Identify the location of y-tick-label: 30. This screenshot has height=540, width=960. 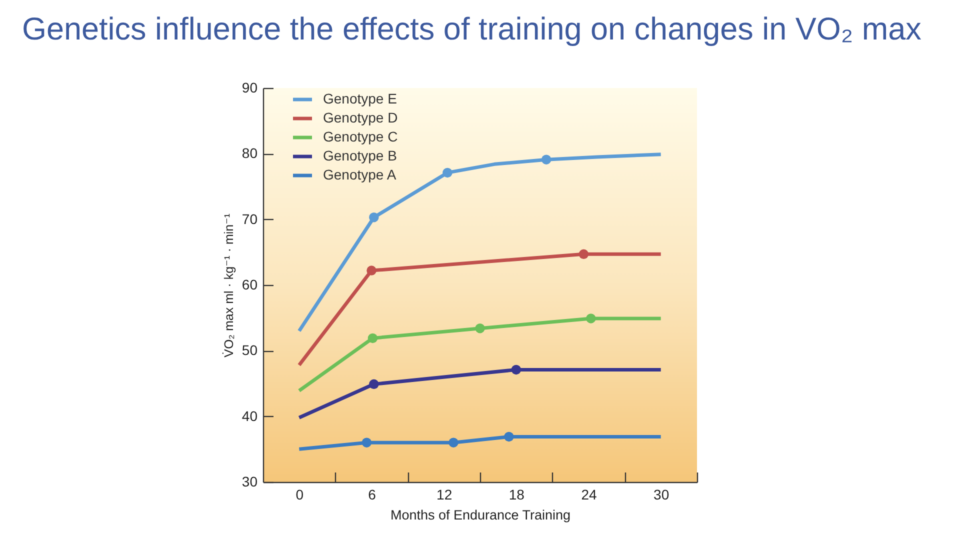
(250, 482).